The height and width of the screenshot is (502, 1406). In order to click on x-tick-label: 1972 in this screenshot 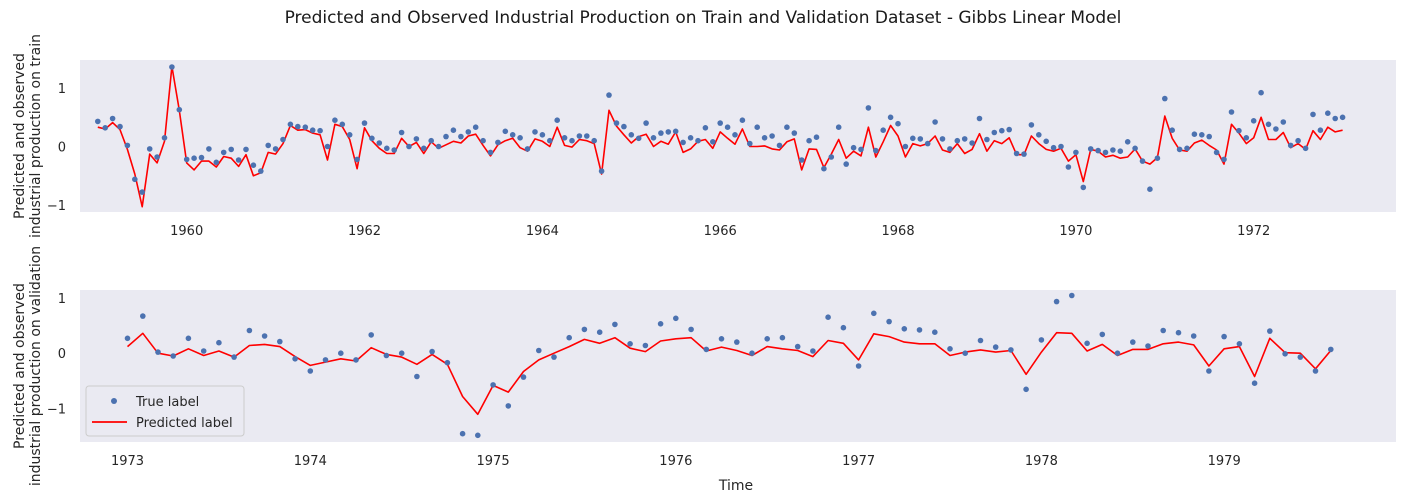, I will do `click(1253, 231)`.